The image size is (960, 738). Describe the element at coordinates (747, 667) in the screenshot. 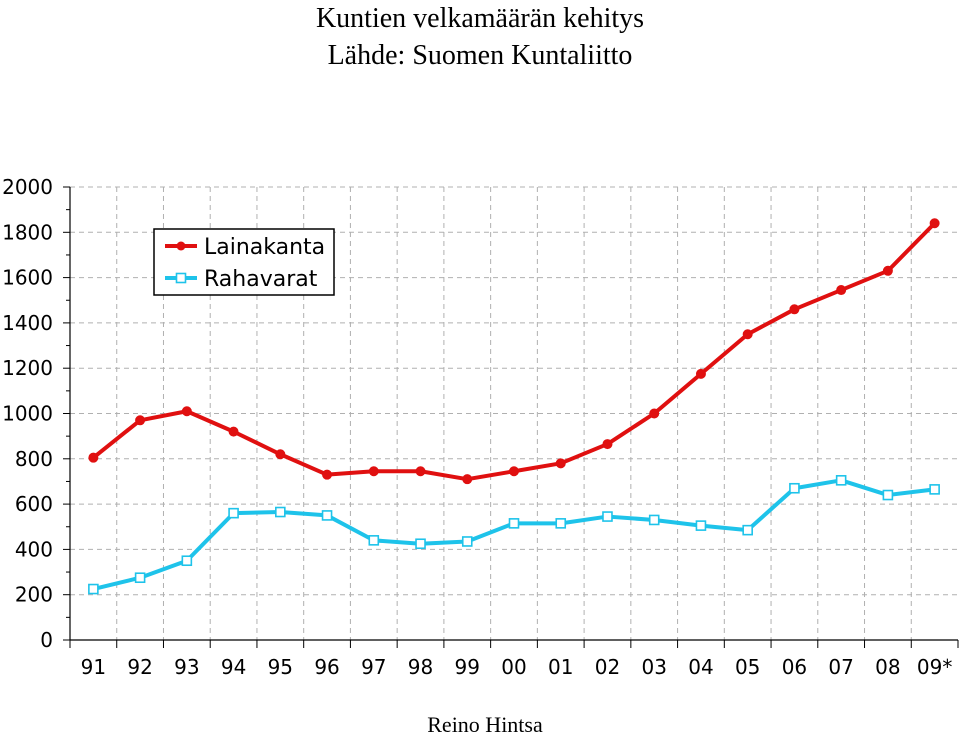

I see `x-tick-label: 05` at that location.